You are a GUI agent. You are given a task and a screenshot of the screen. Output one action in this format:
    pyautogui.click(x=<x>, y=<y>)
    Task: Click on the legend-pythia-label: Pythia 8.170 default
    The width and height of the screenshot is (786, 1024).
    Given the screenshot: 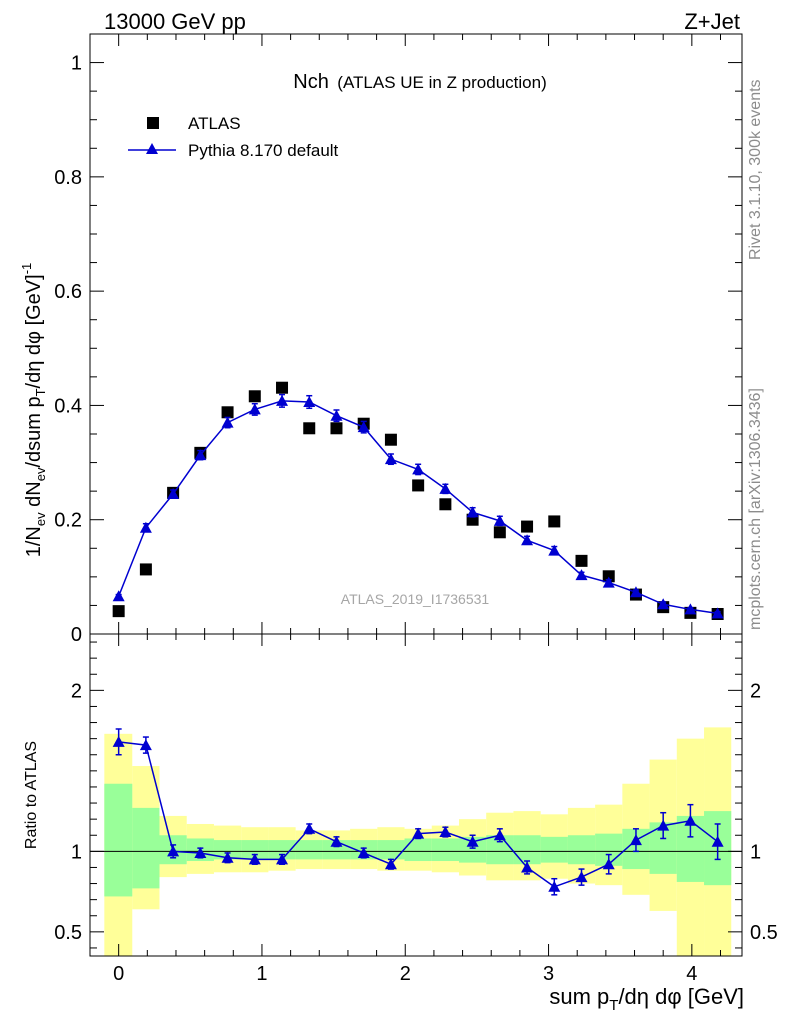 What is the action you would take?
    pyautogui.click(x=263, y=150)
    